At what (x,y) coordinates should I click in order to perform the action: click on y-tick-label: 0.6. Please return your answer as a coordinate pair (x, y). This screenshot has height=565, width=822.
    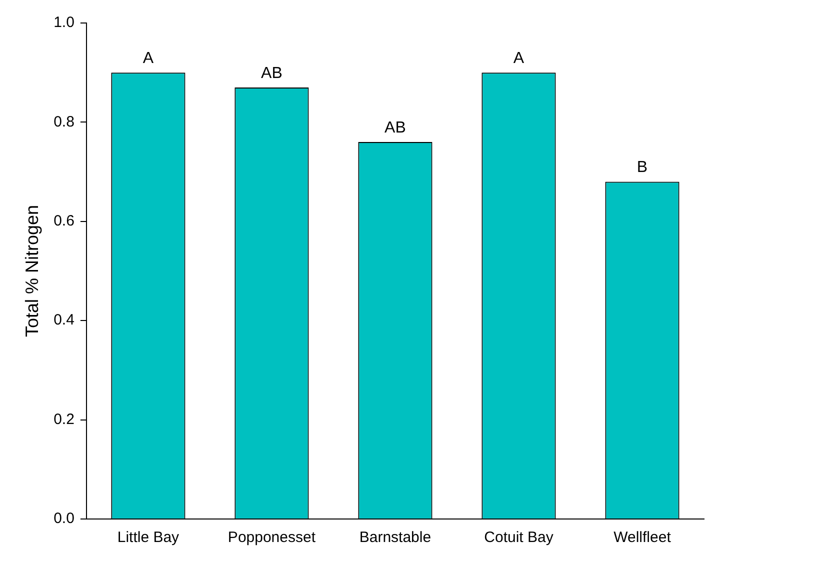
    Looking at the image, I should click on (64, 221).